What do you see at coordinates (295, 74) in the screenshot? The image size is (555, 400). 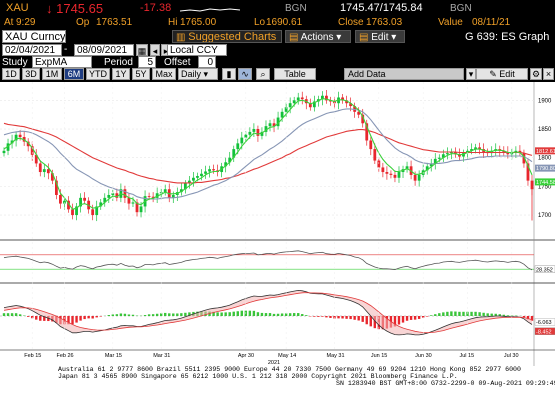 I see `table-button: Table` at bounding box center [295, 74].